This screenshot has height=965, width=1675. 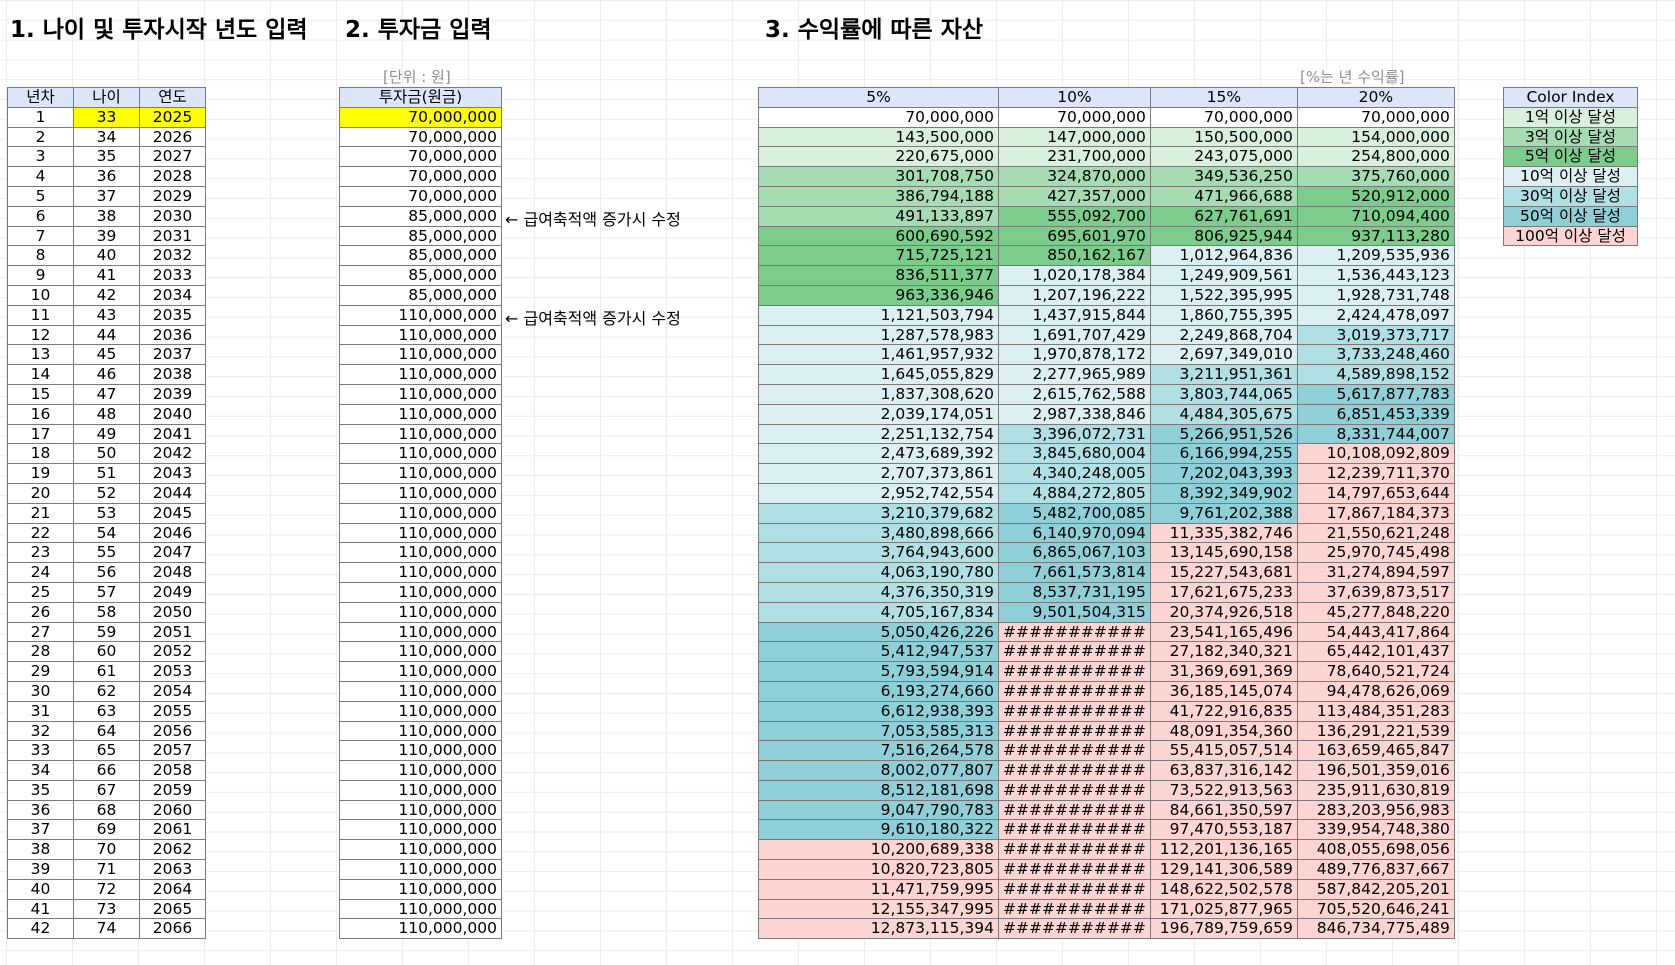 I want to click on asset-5pct-cell: 7,053,585,313, so click(x=878, y=731).